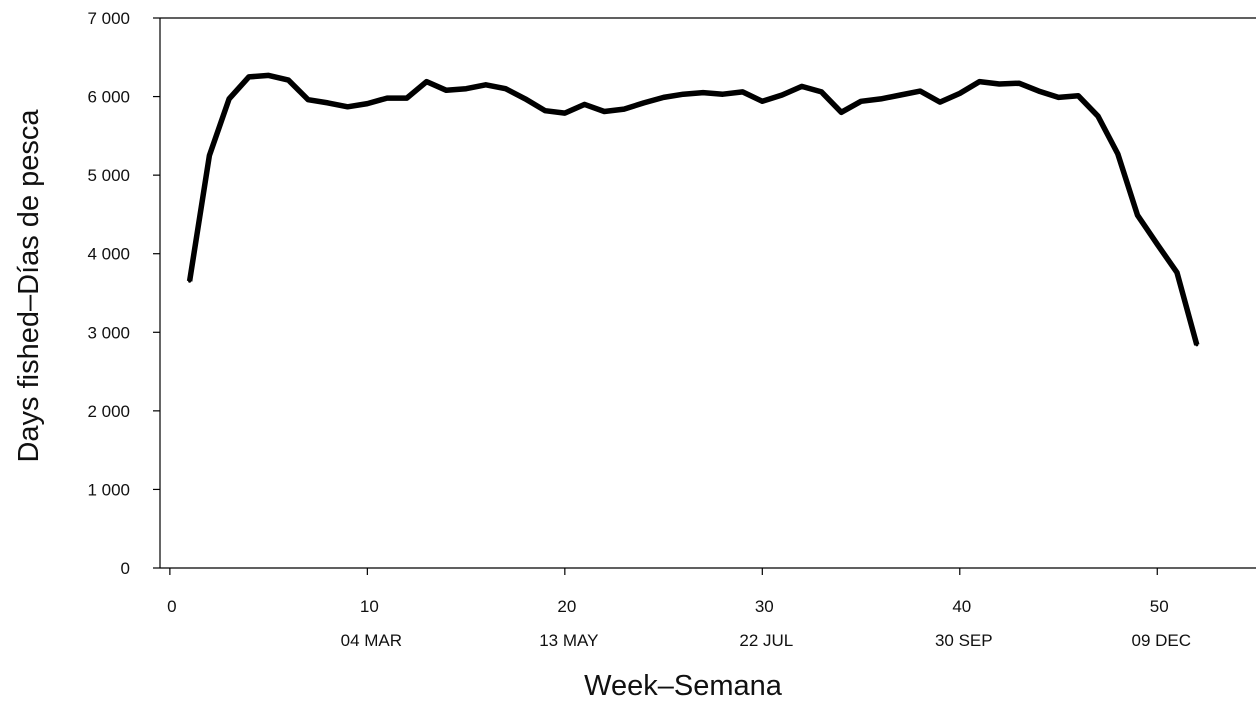 This screenshot has width=1256, height=702. Describe the element at coordinates (108, 332) in the screenshot. I see `y-tick-label: 3 000` at that location.